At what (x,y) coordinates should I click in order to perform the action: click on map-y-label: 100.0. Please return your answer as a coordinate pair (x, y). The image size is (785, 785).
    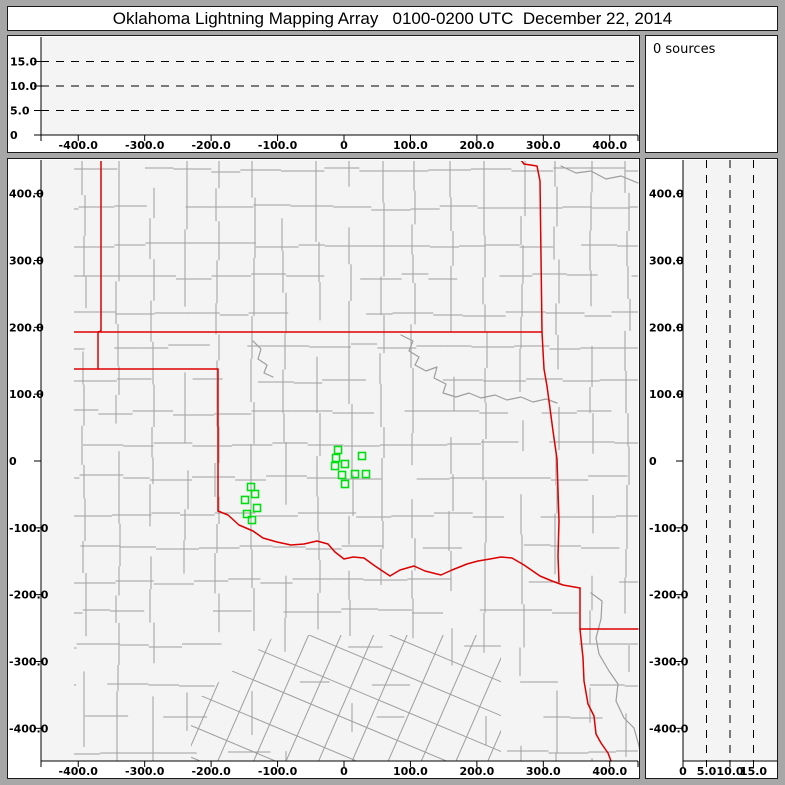
    Looking at the image, I should click on (26, 394).